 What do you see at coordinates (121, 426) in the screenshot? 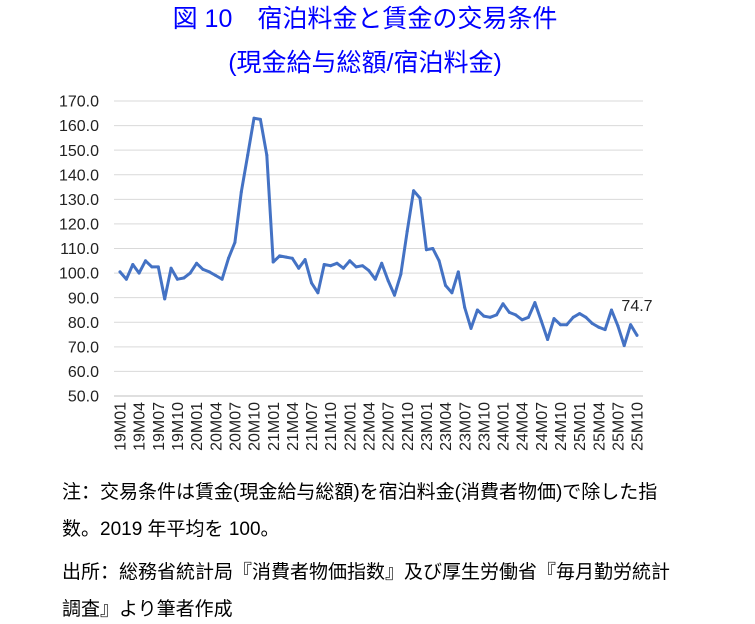
I see `x-tick-label: 19M01` at bounding box center [121, 426].